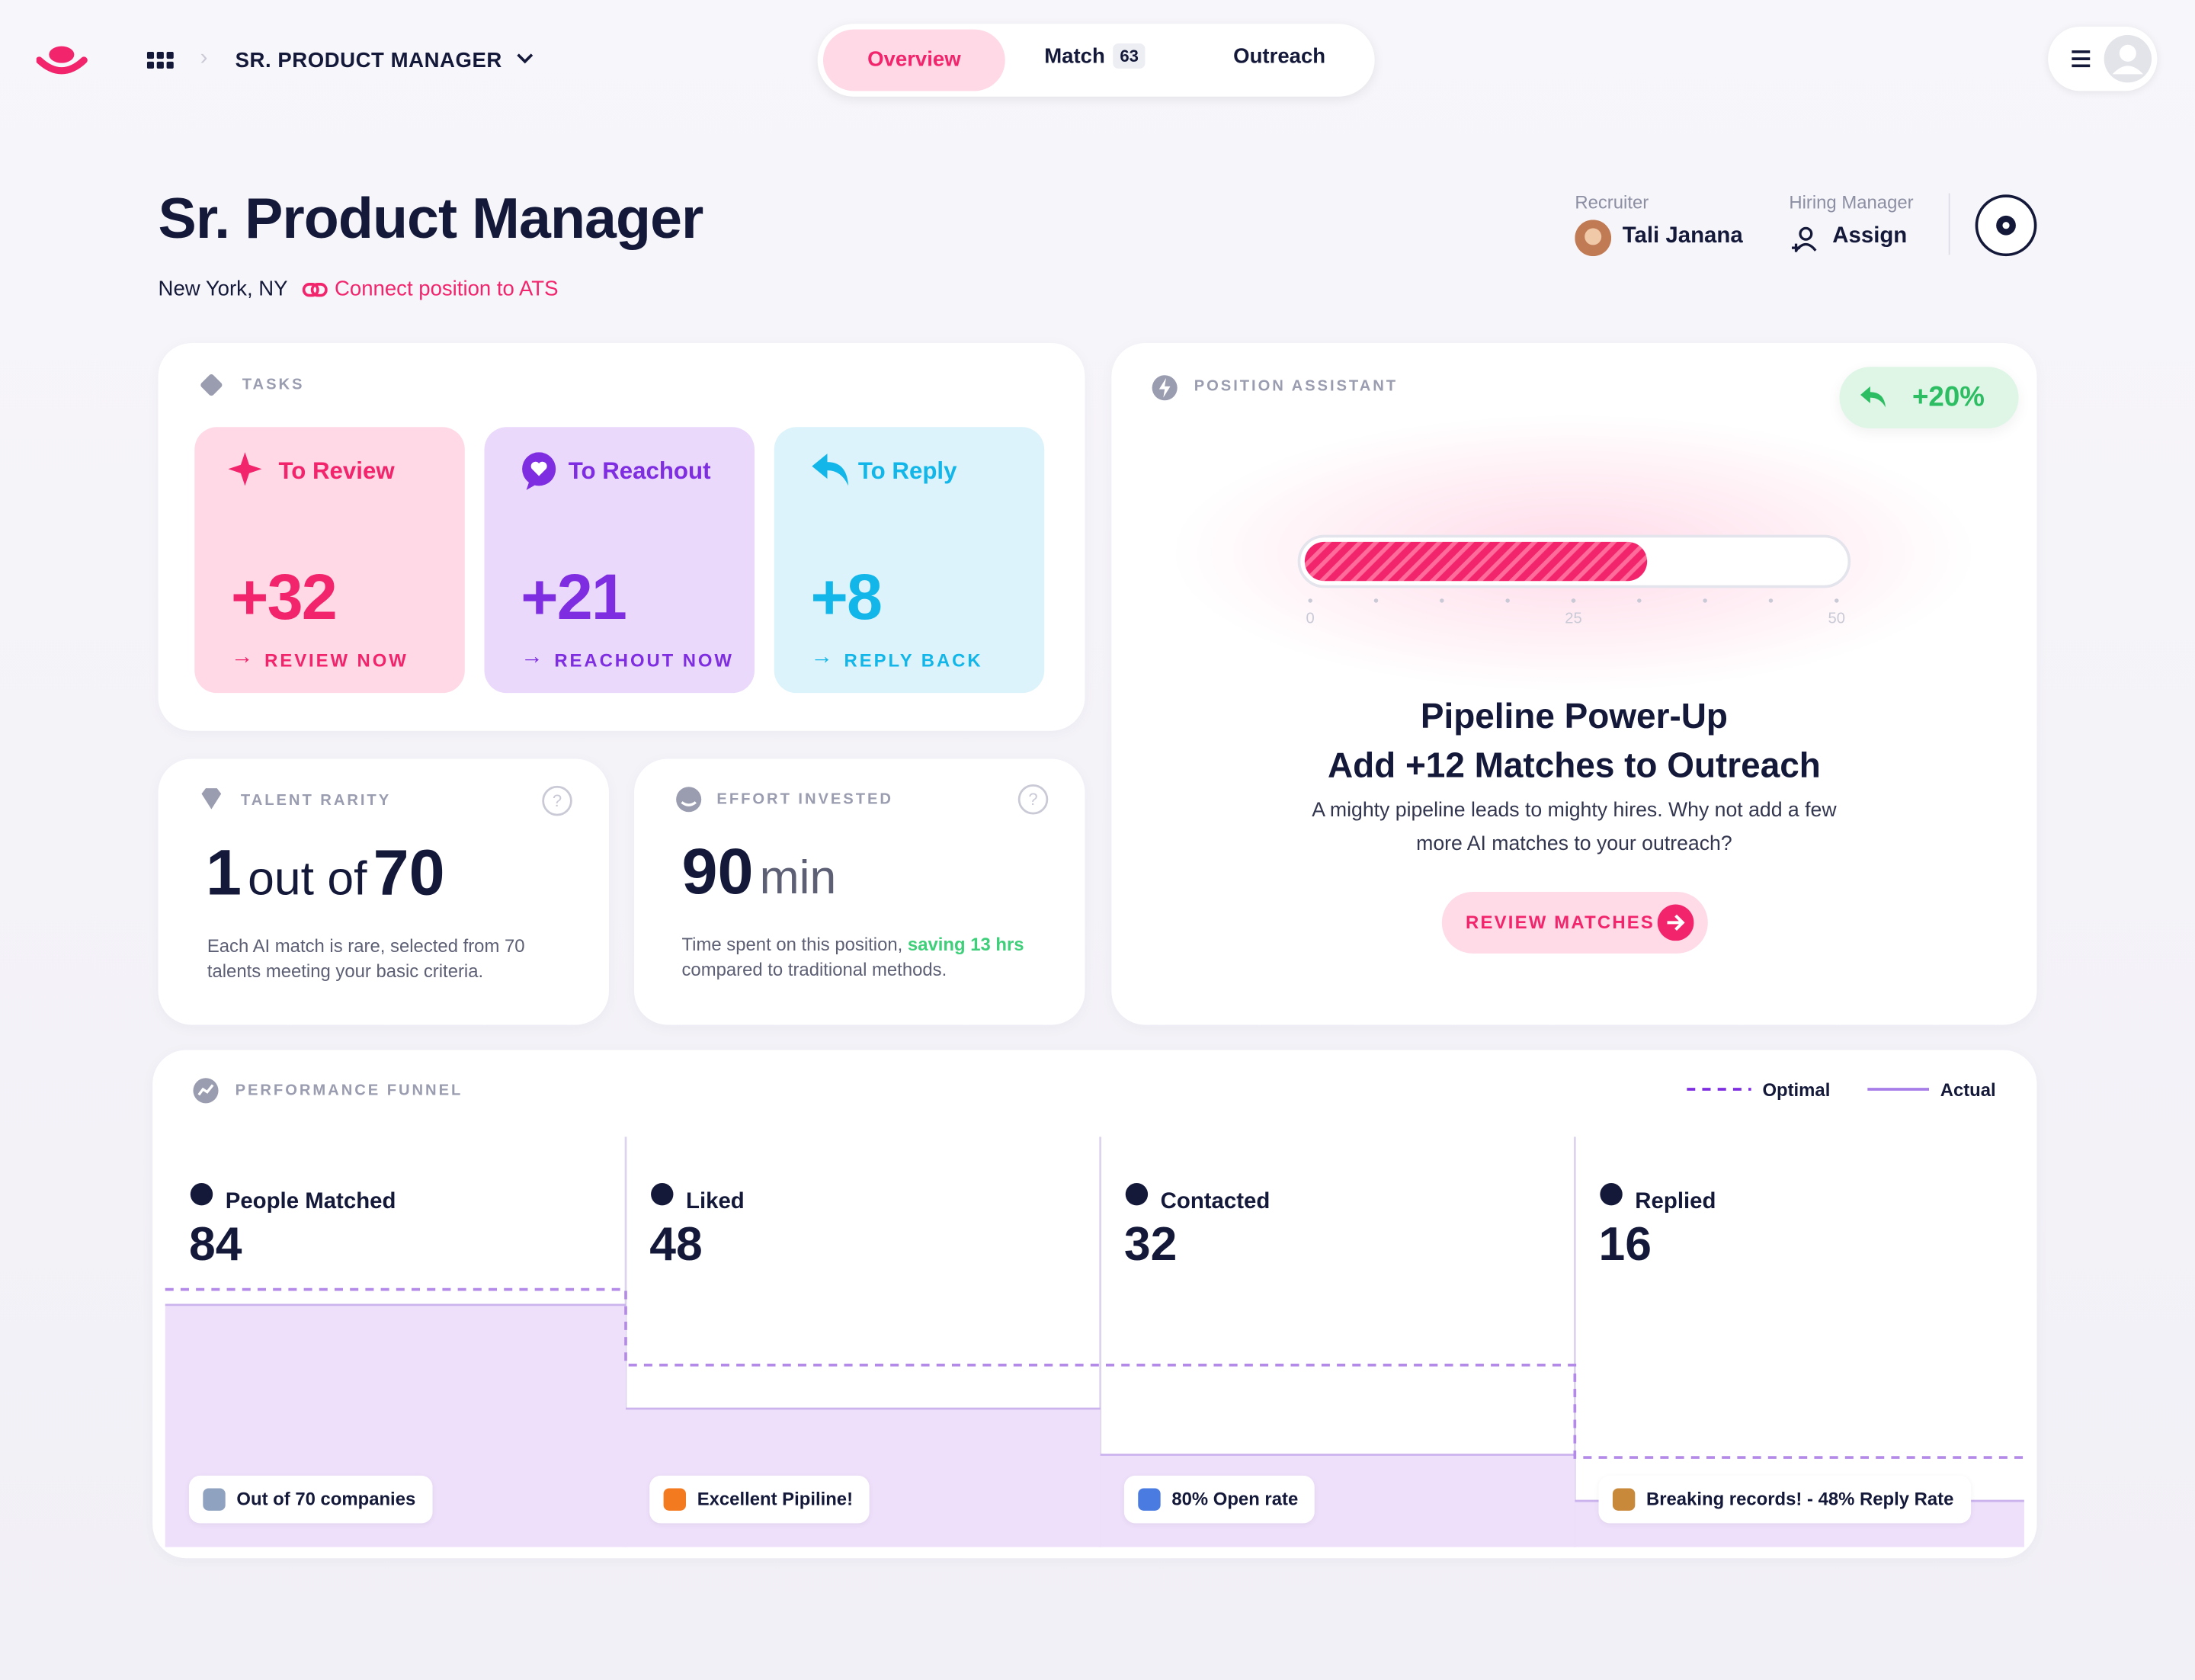 Image resolution: width=2195 pixels, height=1680 pixels. I want to click on heart-bubble-icon, so click(539, 471).